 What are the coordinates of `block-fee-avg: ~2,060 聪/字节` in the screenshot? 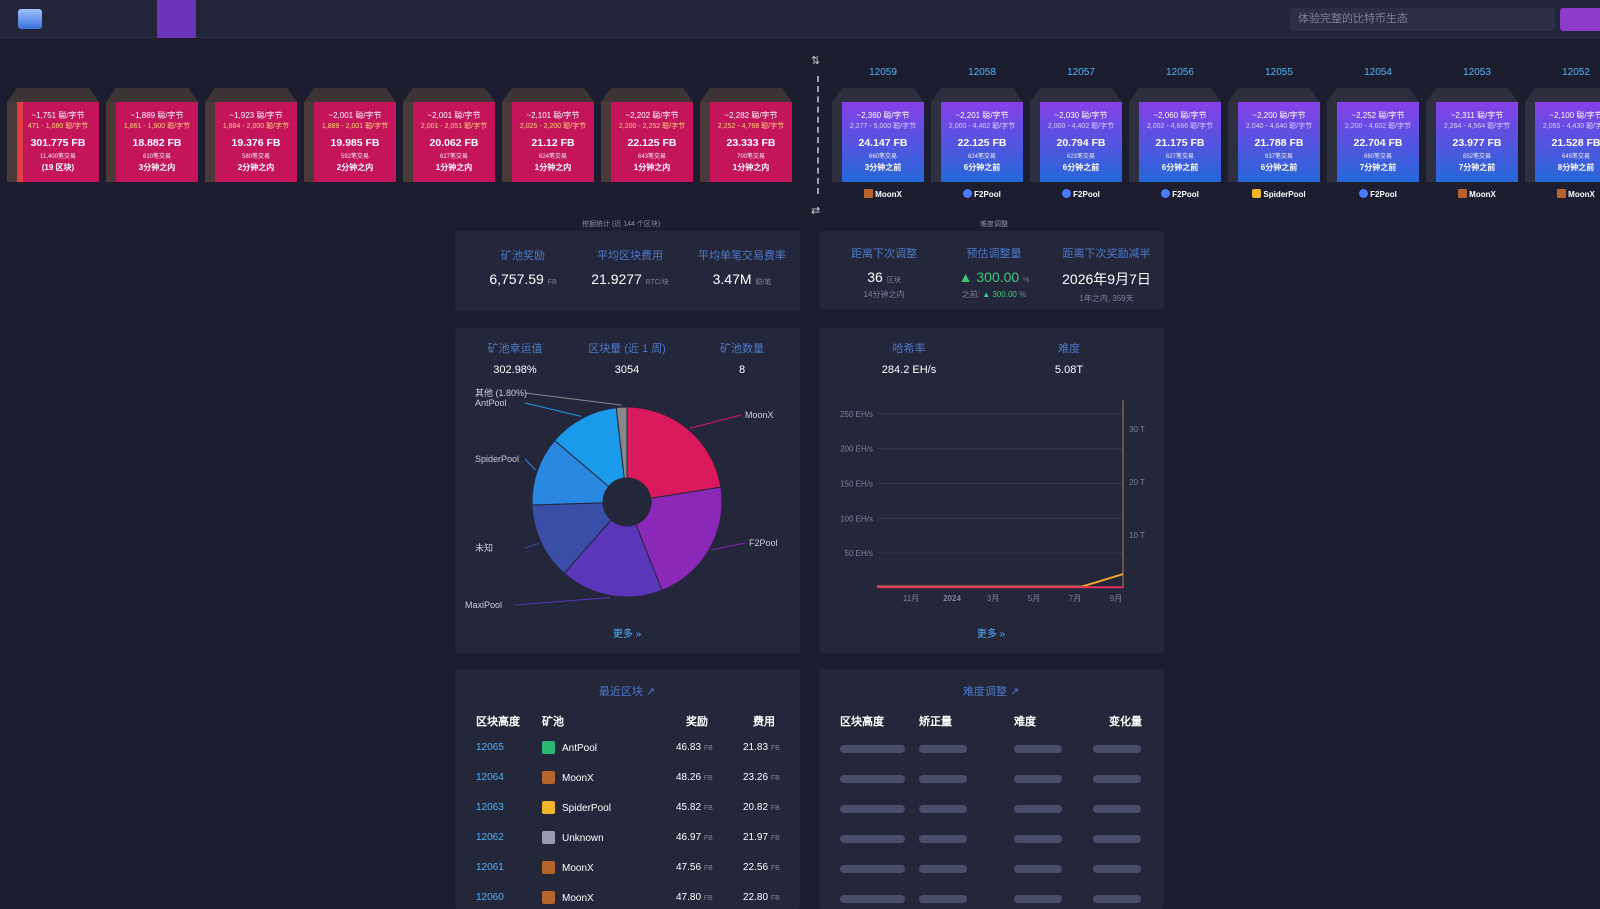 It's located at (1180, 115).